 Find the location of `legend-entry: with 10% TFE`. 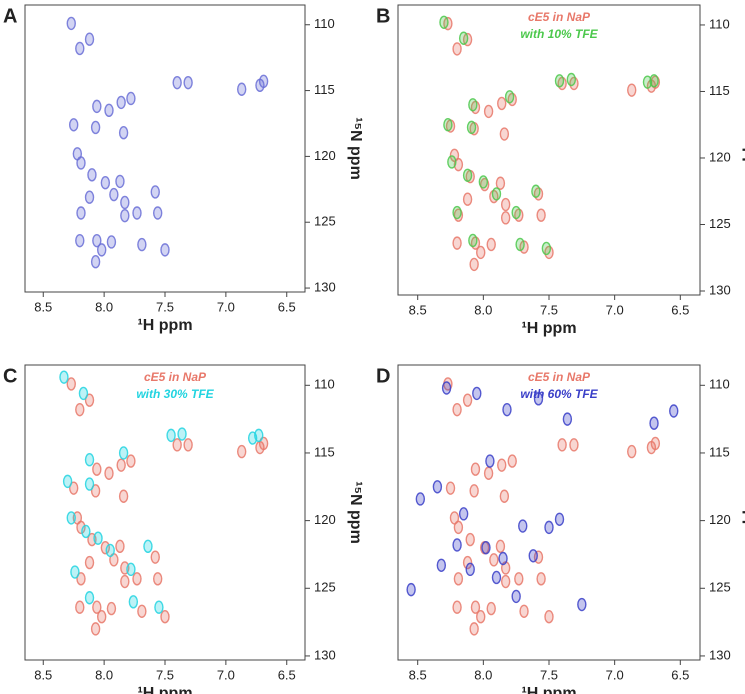

legend-entry: with 10% TFE is located at coordinates (559, 34).